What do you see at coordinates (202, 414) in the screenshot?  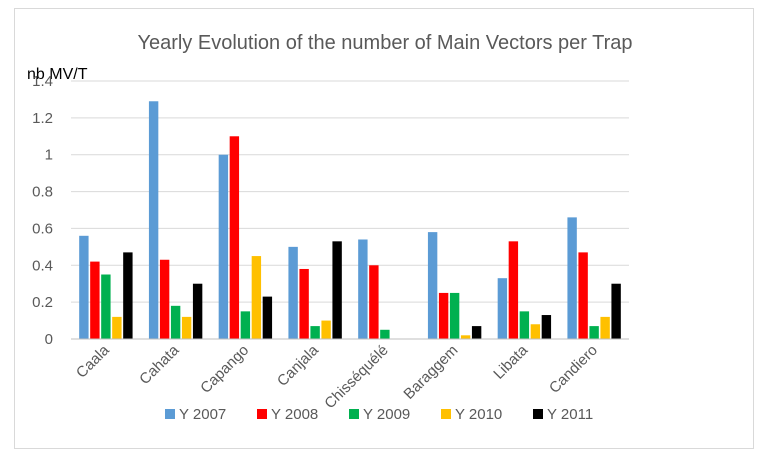 I see `legend-label: Y 2007` at bounding box center [202, 414].